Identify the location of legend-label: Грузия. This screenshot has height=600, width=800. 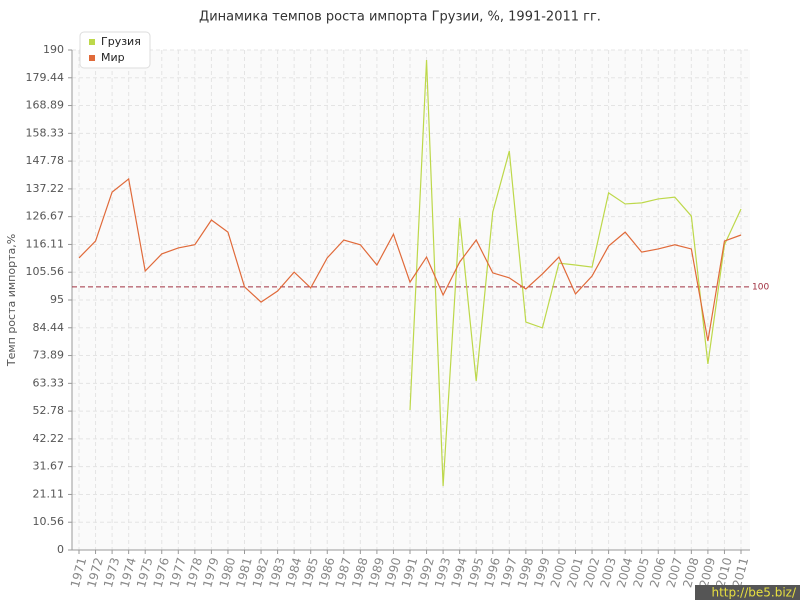
(121, 41).